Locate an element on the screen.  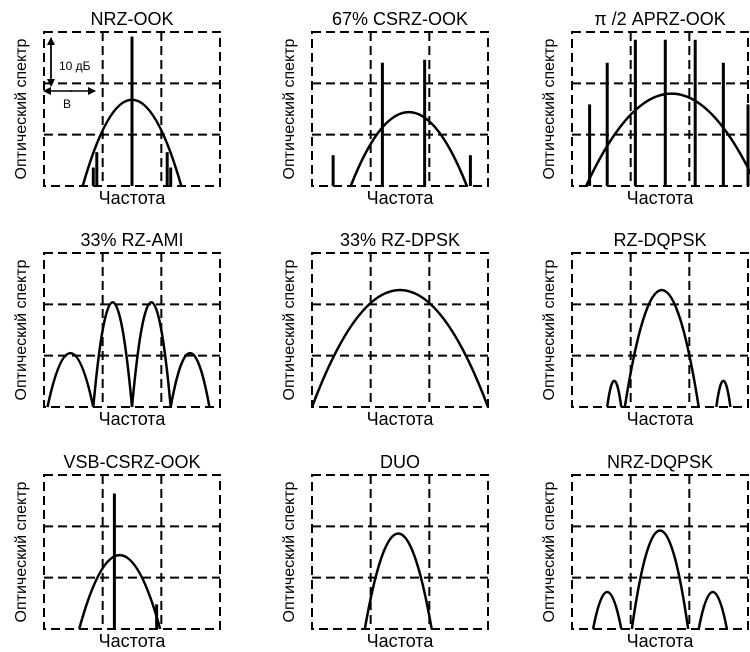
panel-title: NRZ-DQPSK is located at coordinates (660, 462).